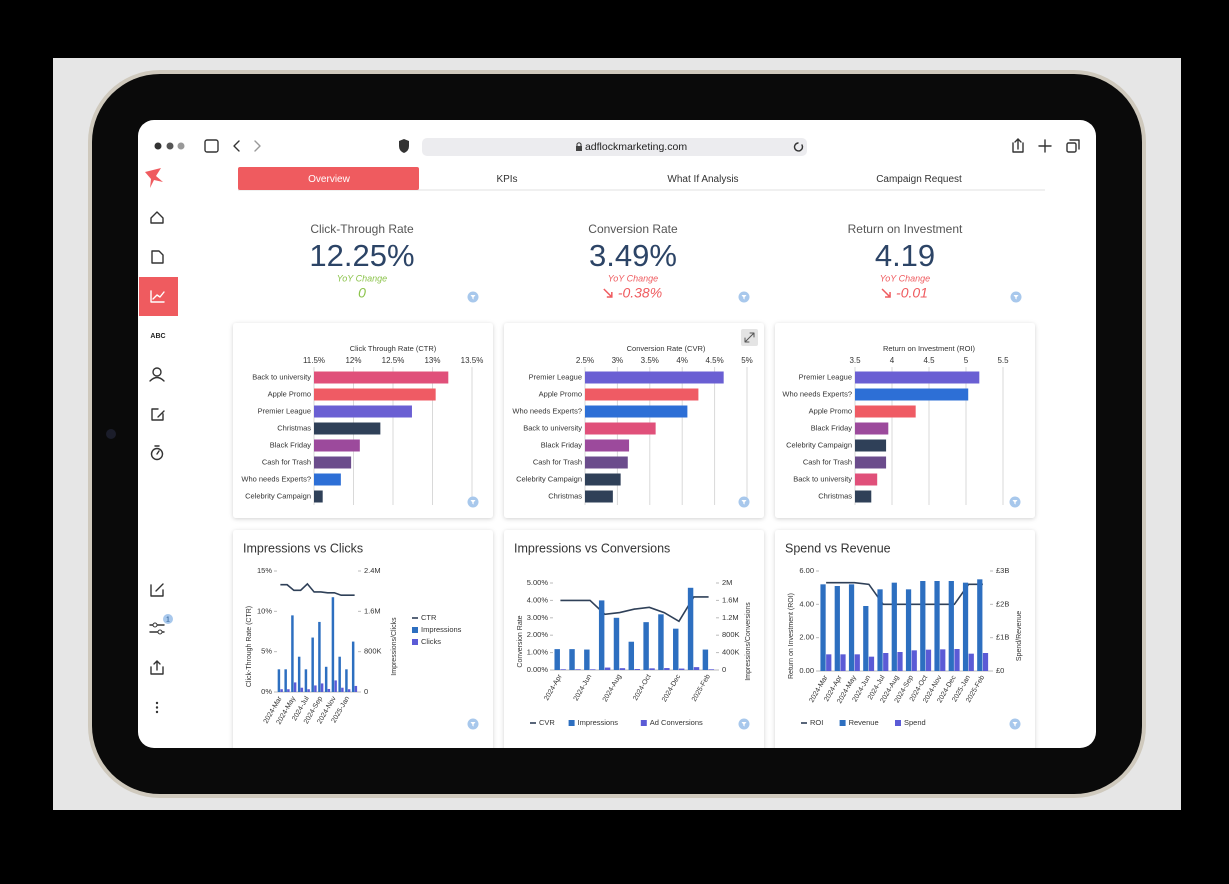  Describe the element at coordinates (158, 414) in the screenshot. I see `edit-icon` at that location.